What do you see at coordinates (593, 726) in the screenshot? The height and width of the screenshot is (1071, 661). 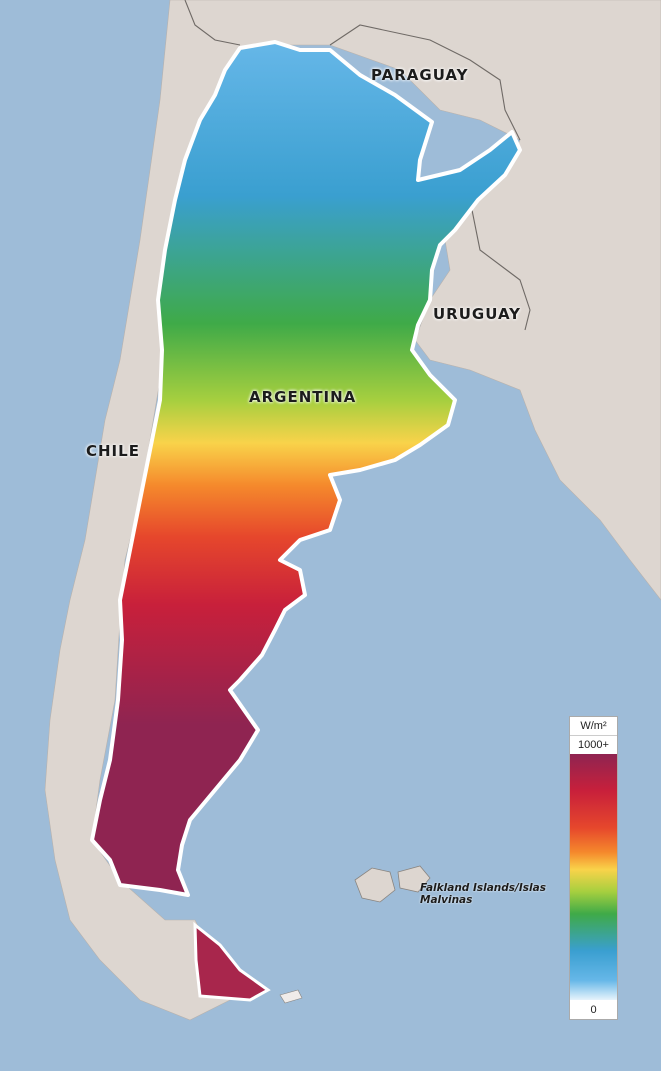 I see `legend-unit: W/m²` at bounding box center [593, 726].